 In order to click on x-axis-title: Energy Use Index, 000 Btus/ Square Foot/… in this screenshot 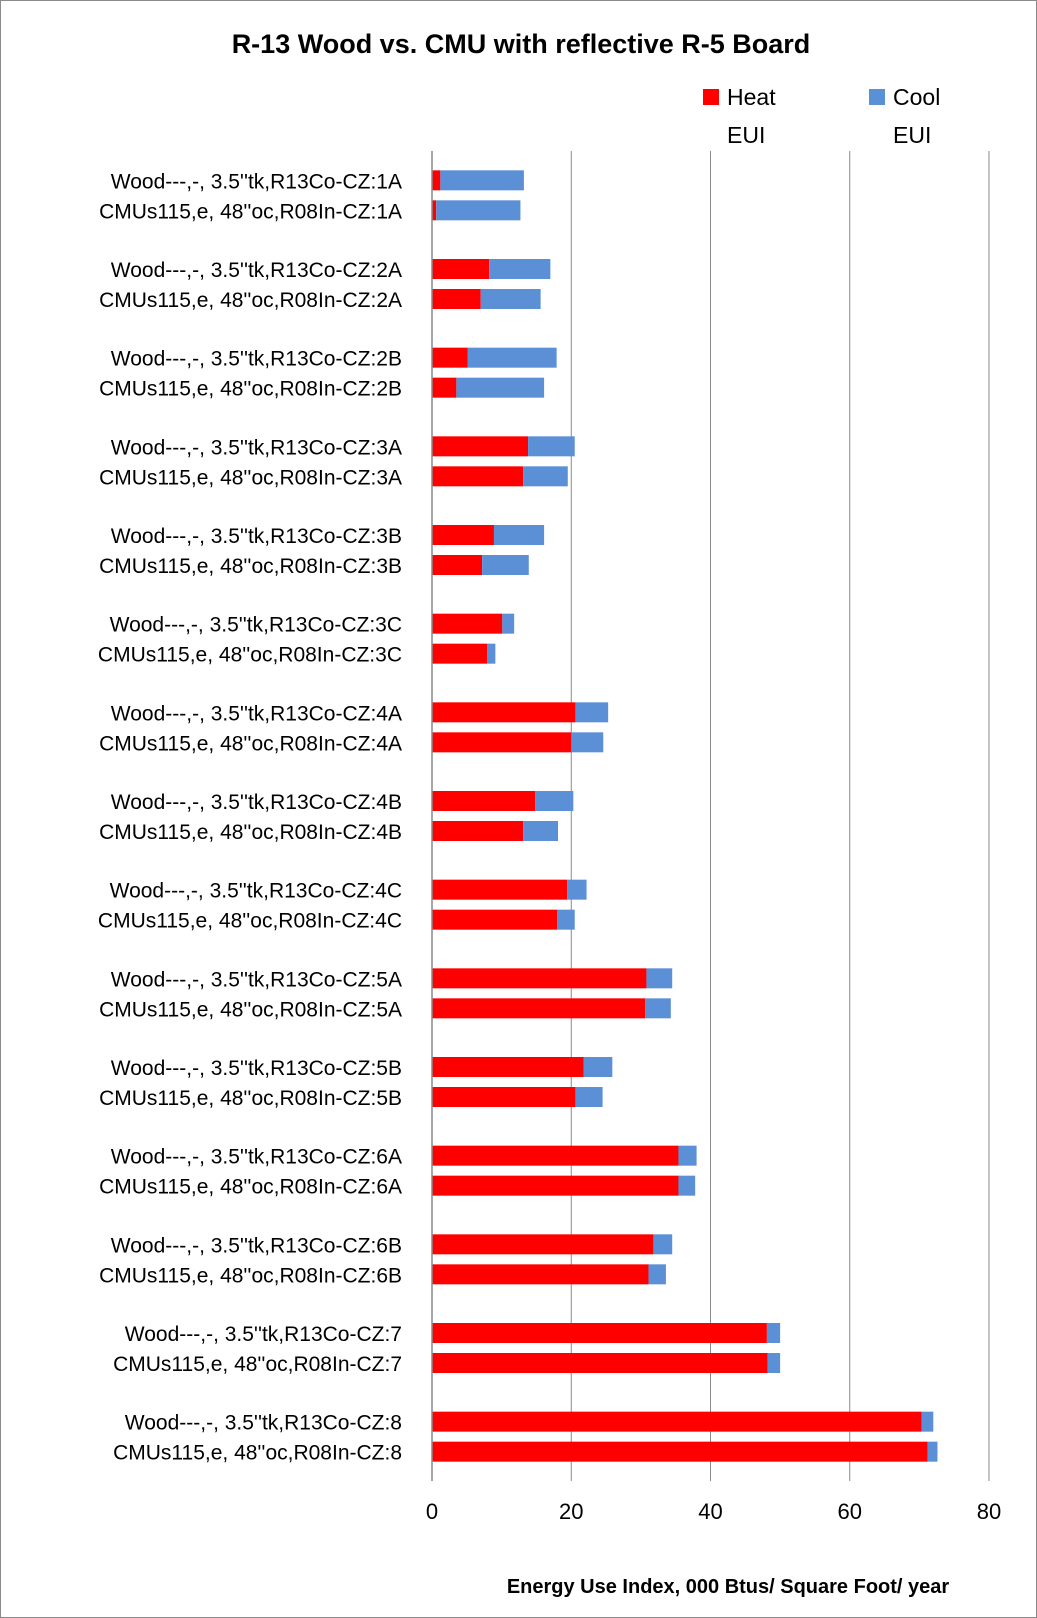, I will do `click(728, 1587)`.